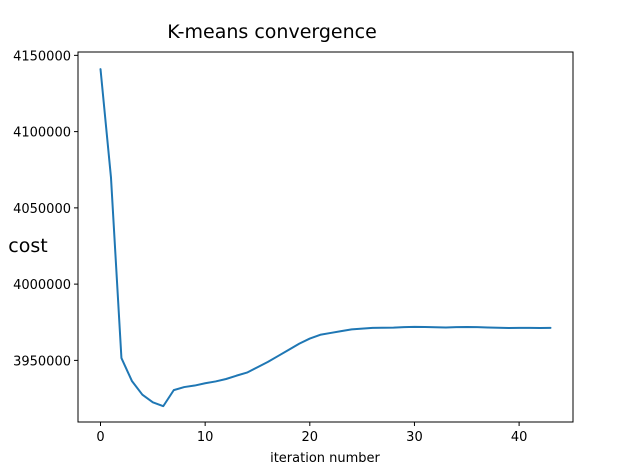  Describe the element at coordinates (42, 361) in the screenshot. I see `y-tick-label: 3950000` at that location.